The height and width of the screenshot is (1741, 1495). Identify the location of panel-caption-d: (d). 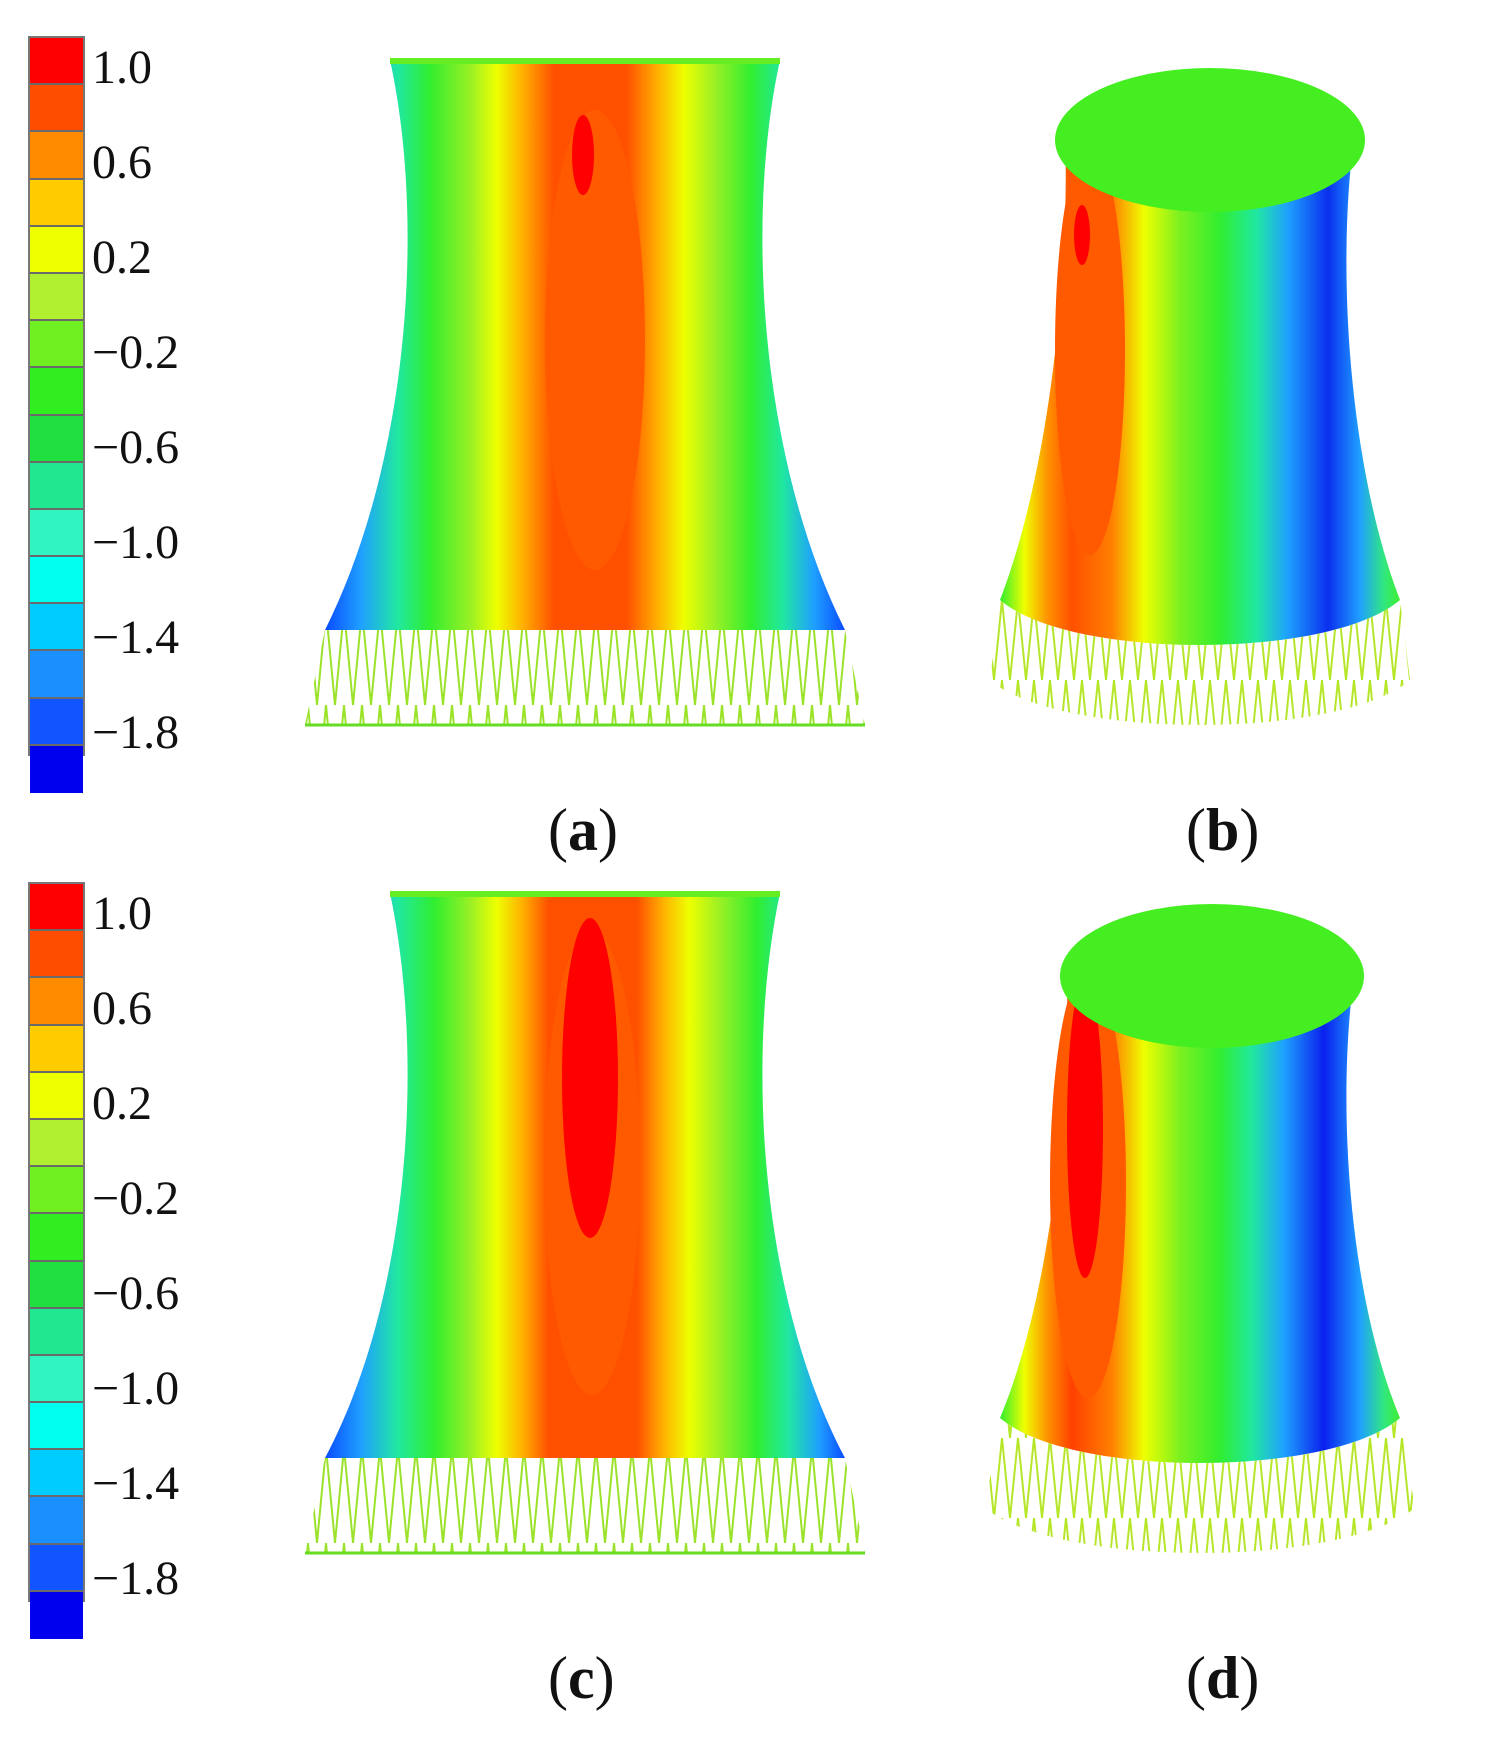
(1223, 1678).